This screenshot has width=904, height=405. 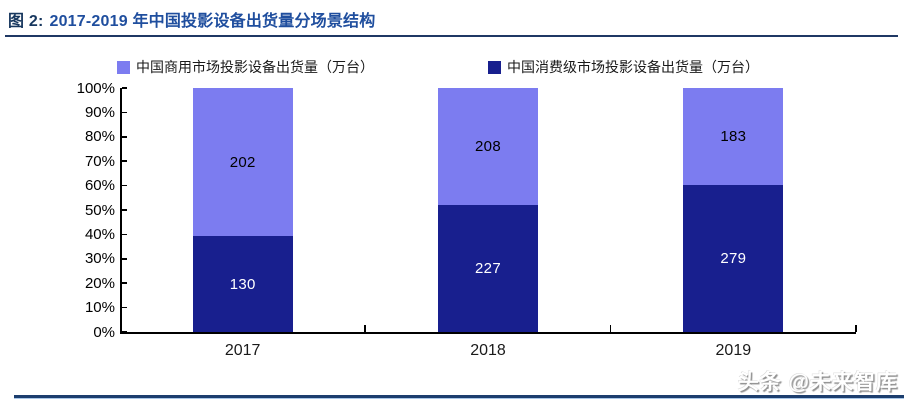 I want to click on bar-segment-commercial-2019: 183, so click(x=733, y=136).